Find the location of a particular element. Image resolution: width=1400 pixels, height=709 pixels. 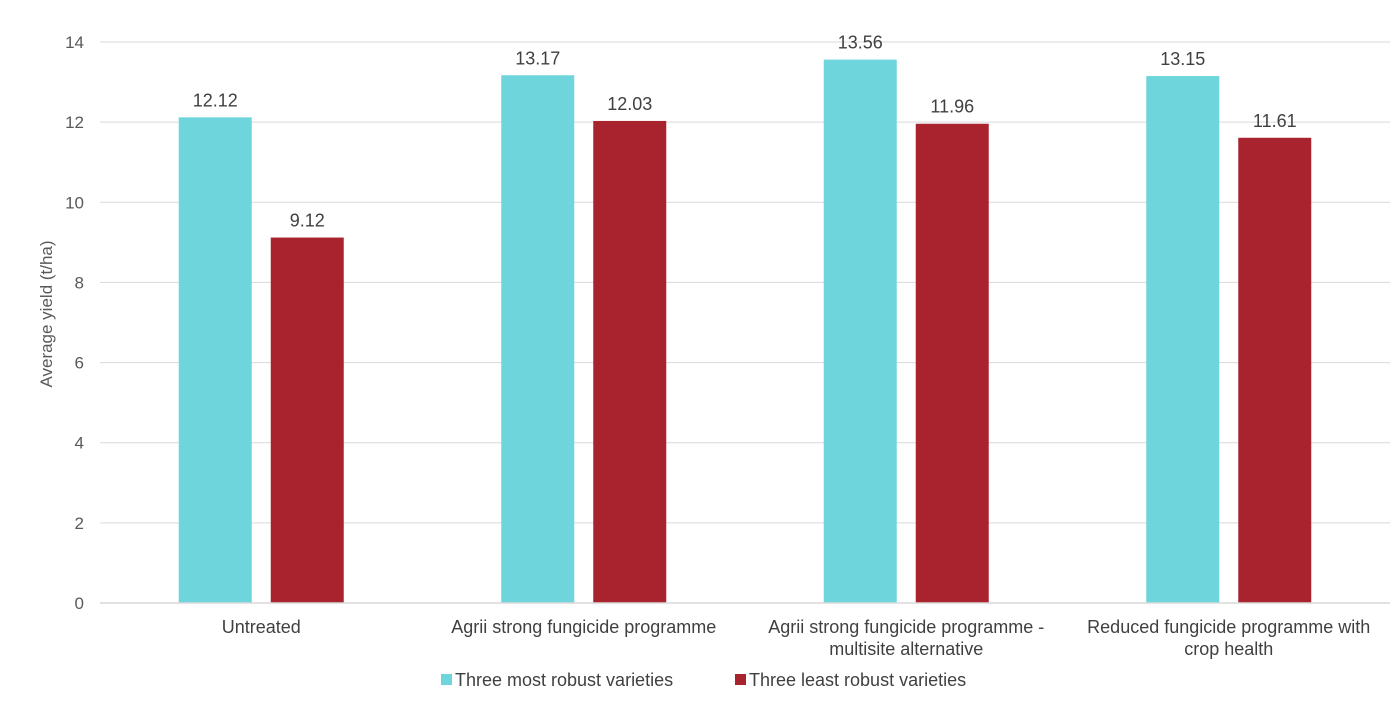

category-label-2-line-0: Agrii strong fungicide programme - is located at coordinates (906, 627).